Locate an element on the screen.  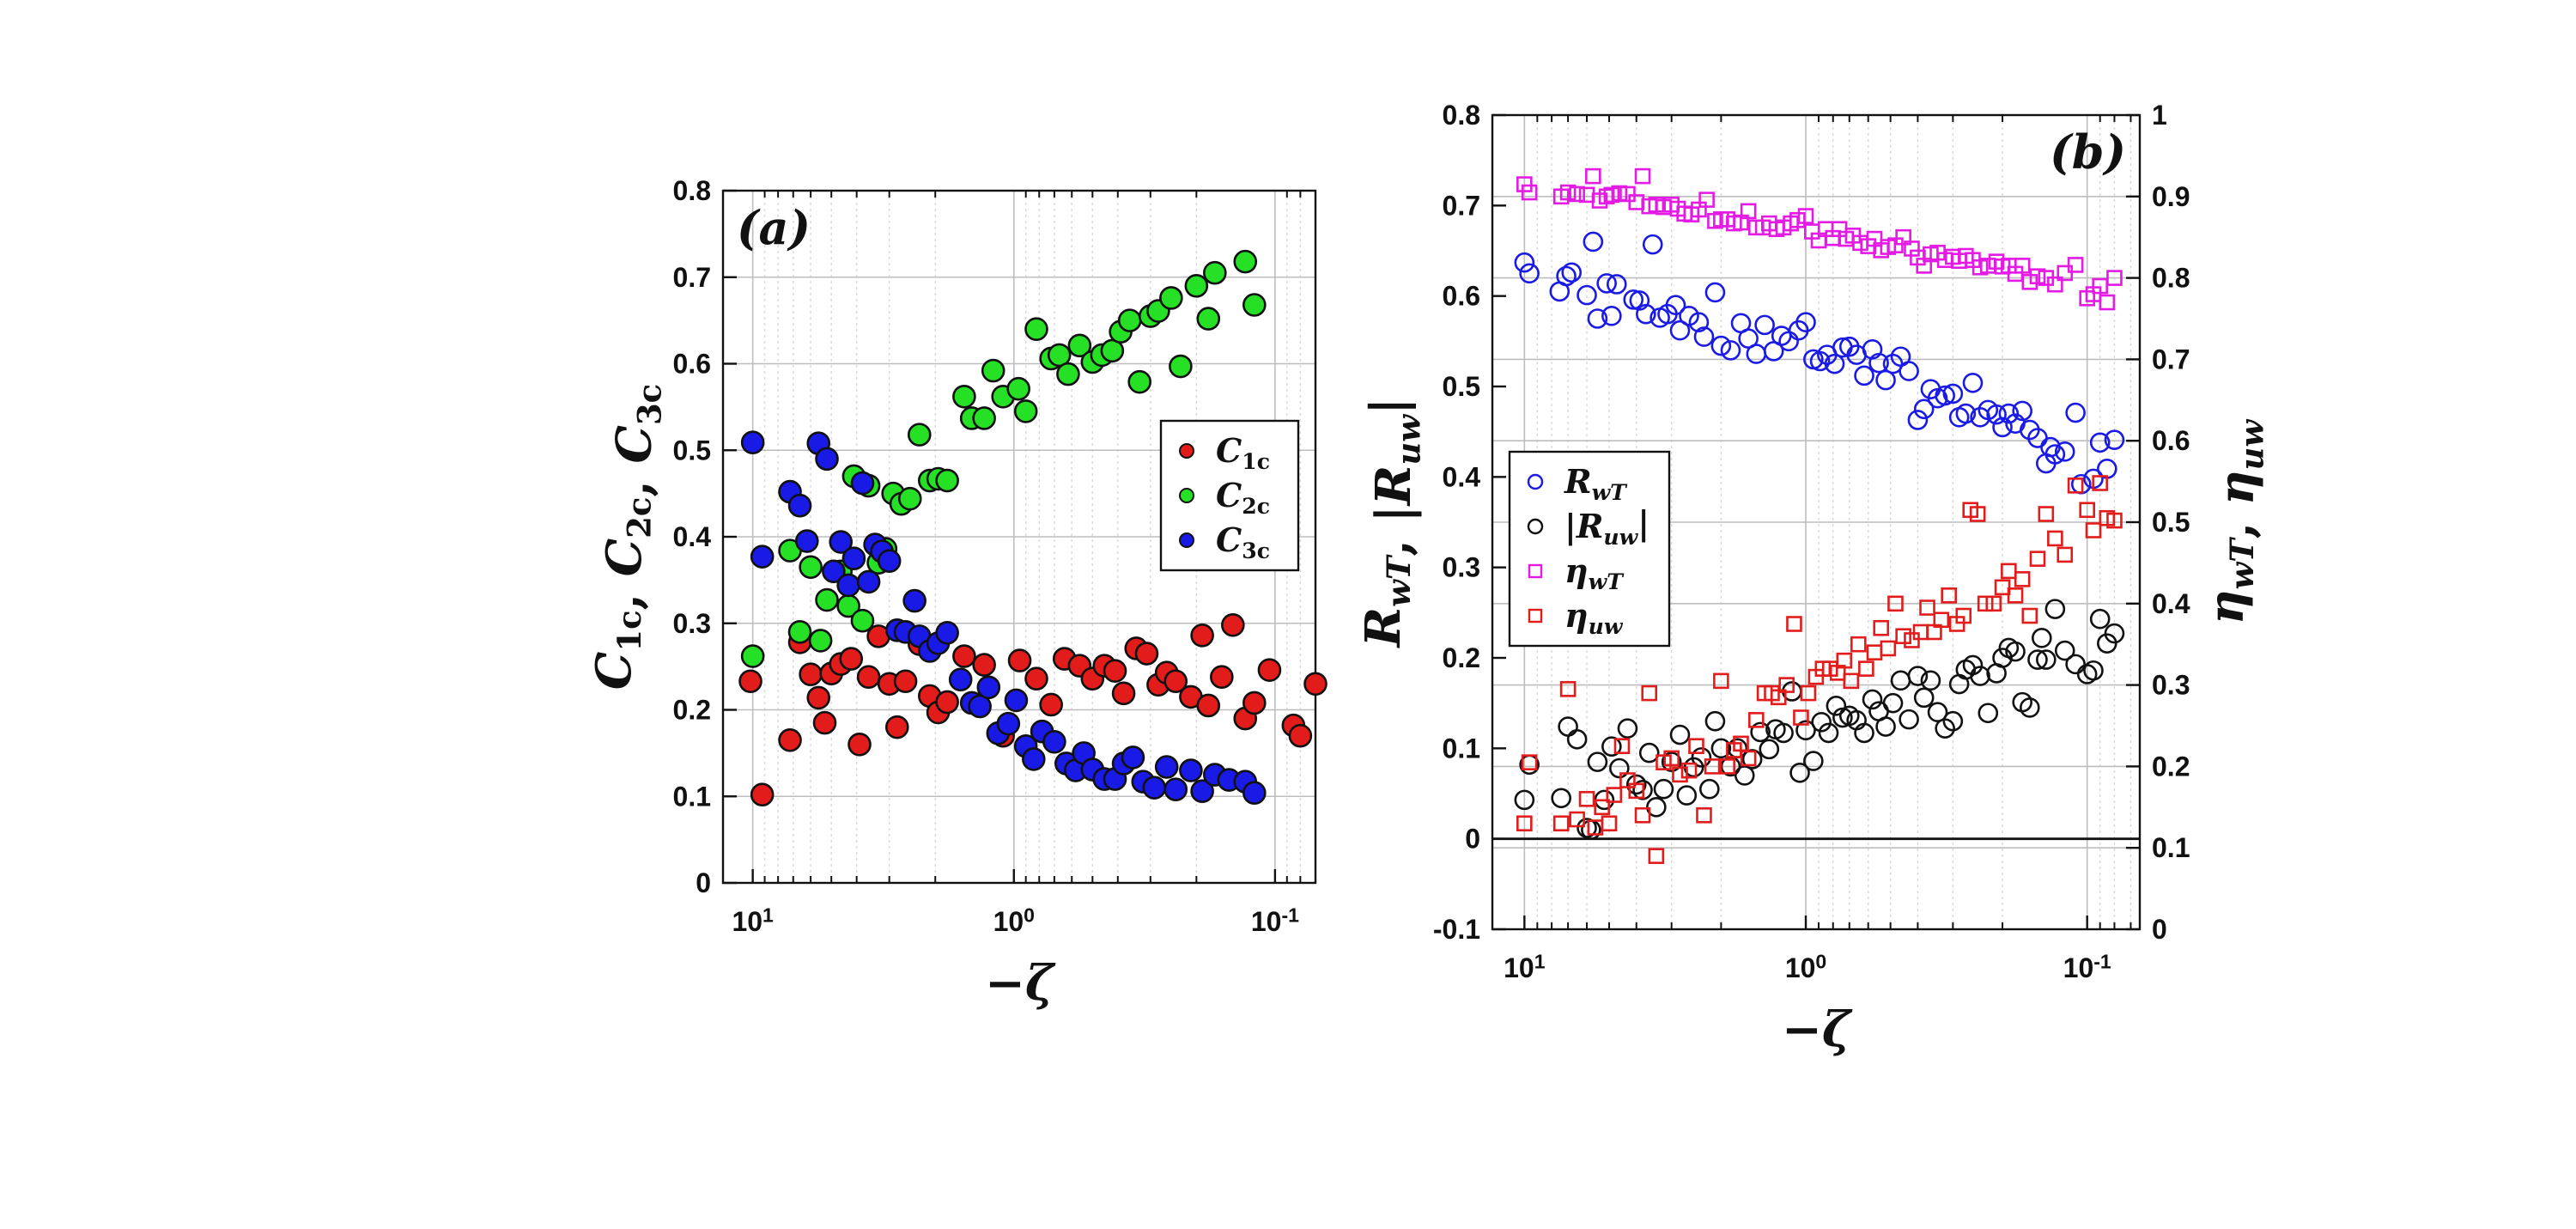
x-tick-label-exponent: 0 is located at coordinates (1030, 915).